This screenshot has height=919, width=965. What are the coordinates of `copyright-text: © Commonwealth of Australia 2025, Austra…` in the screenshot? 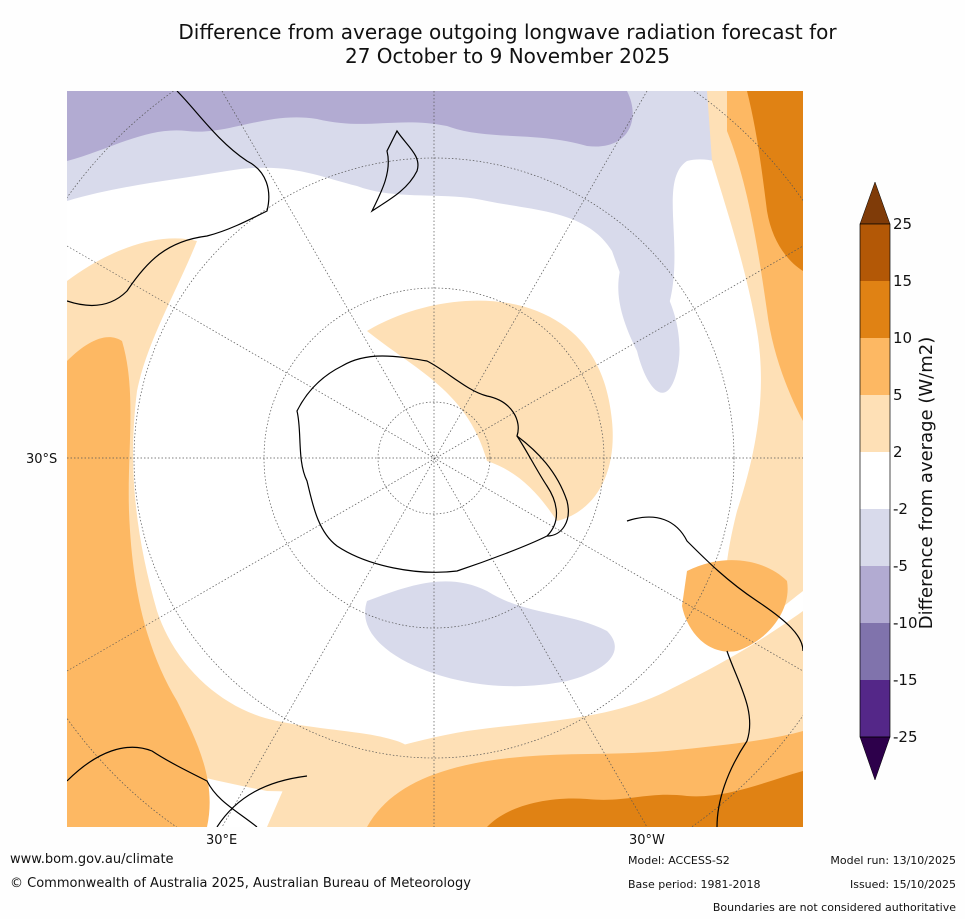 It's located at (240, 883).